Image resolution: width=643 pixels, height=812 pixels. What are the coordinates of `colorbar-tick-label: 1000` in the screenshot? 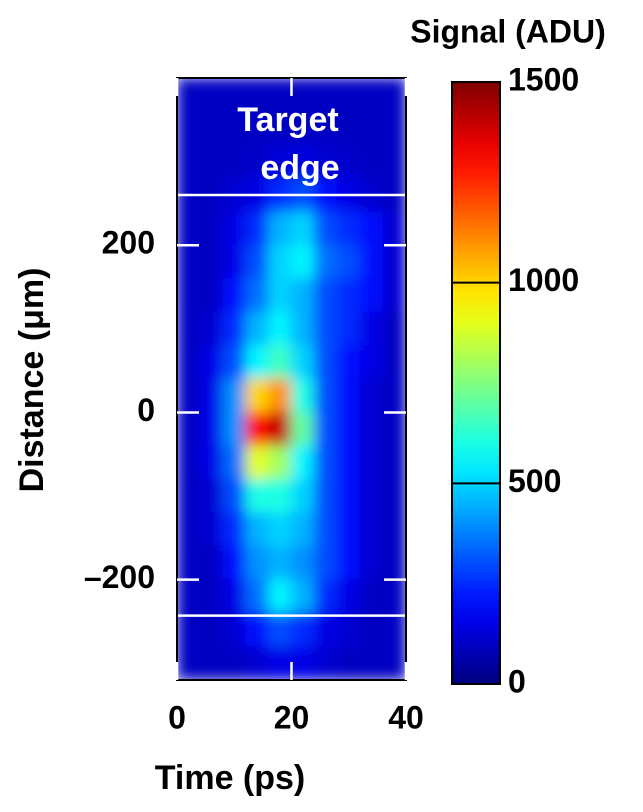 It's located at (543, 280).